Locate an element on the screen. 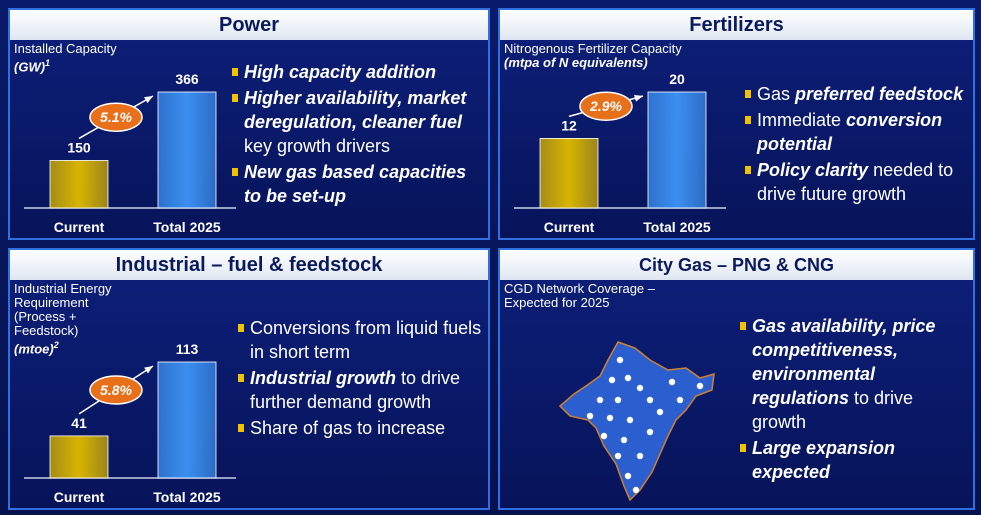 The width and height of the screenshot is (981, 515). bullet-text: Share of gas to increase is located at coordinates (348, 428).